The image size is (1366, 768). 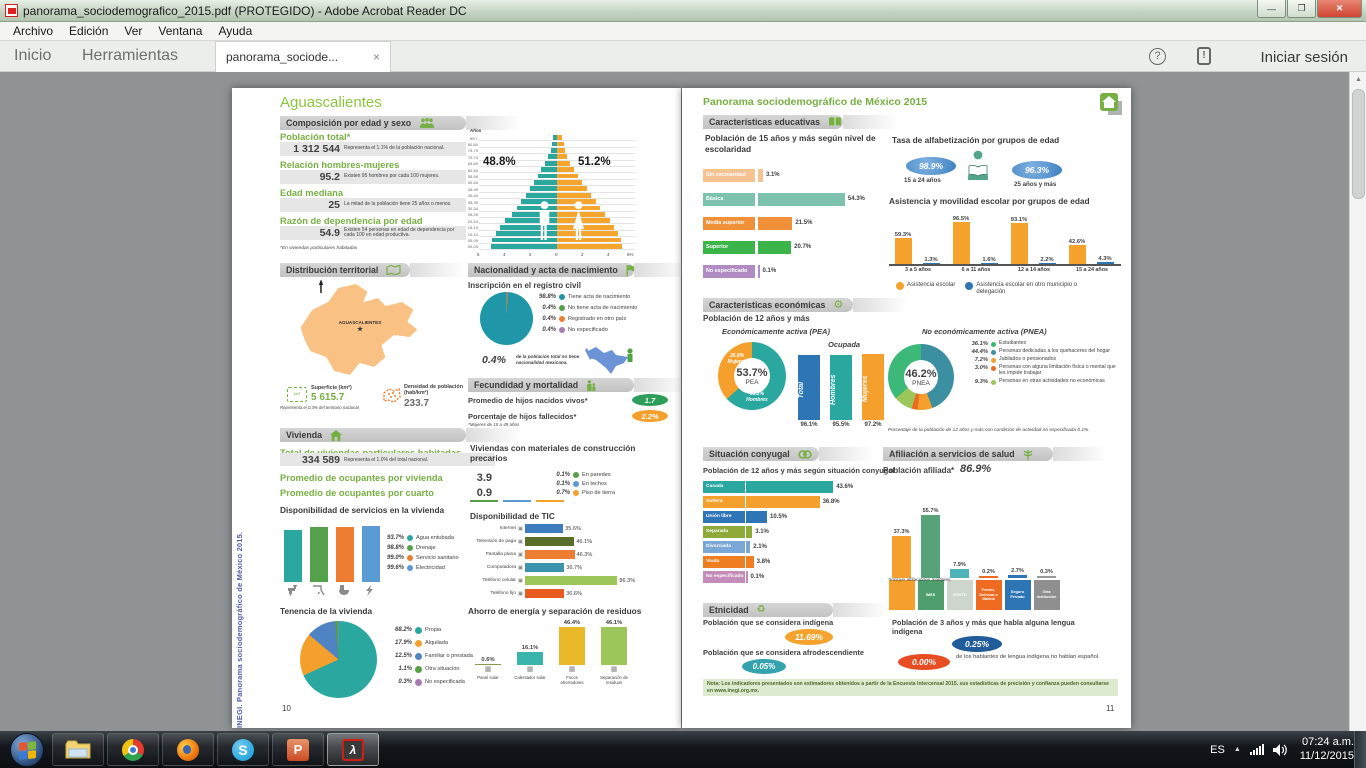 What do you see at coordinates (1358, 144) in the screenshot?
I see `scrollbar-thumb` at bounding box center [1358, 144].